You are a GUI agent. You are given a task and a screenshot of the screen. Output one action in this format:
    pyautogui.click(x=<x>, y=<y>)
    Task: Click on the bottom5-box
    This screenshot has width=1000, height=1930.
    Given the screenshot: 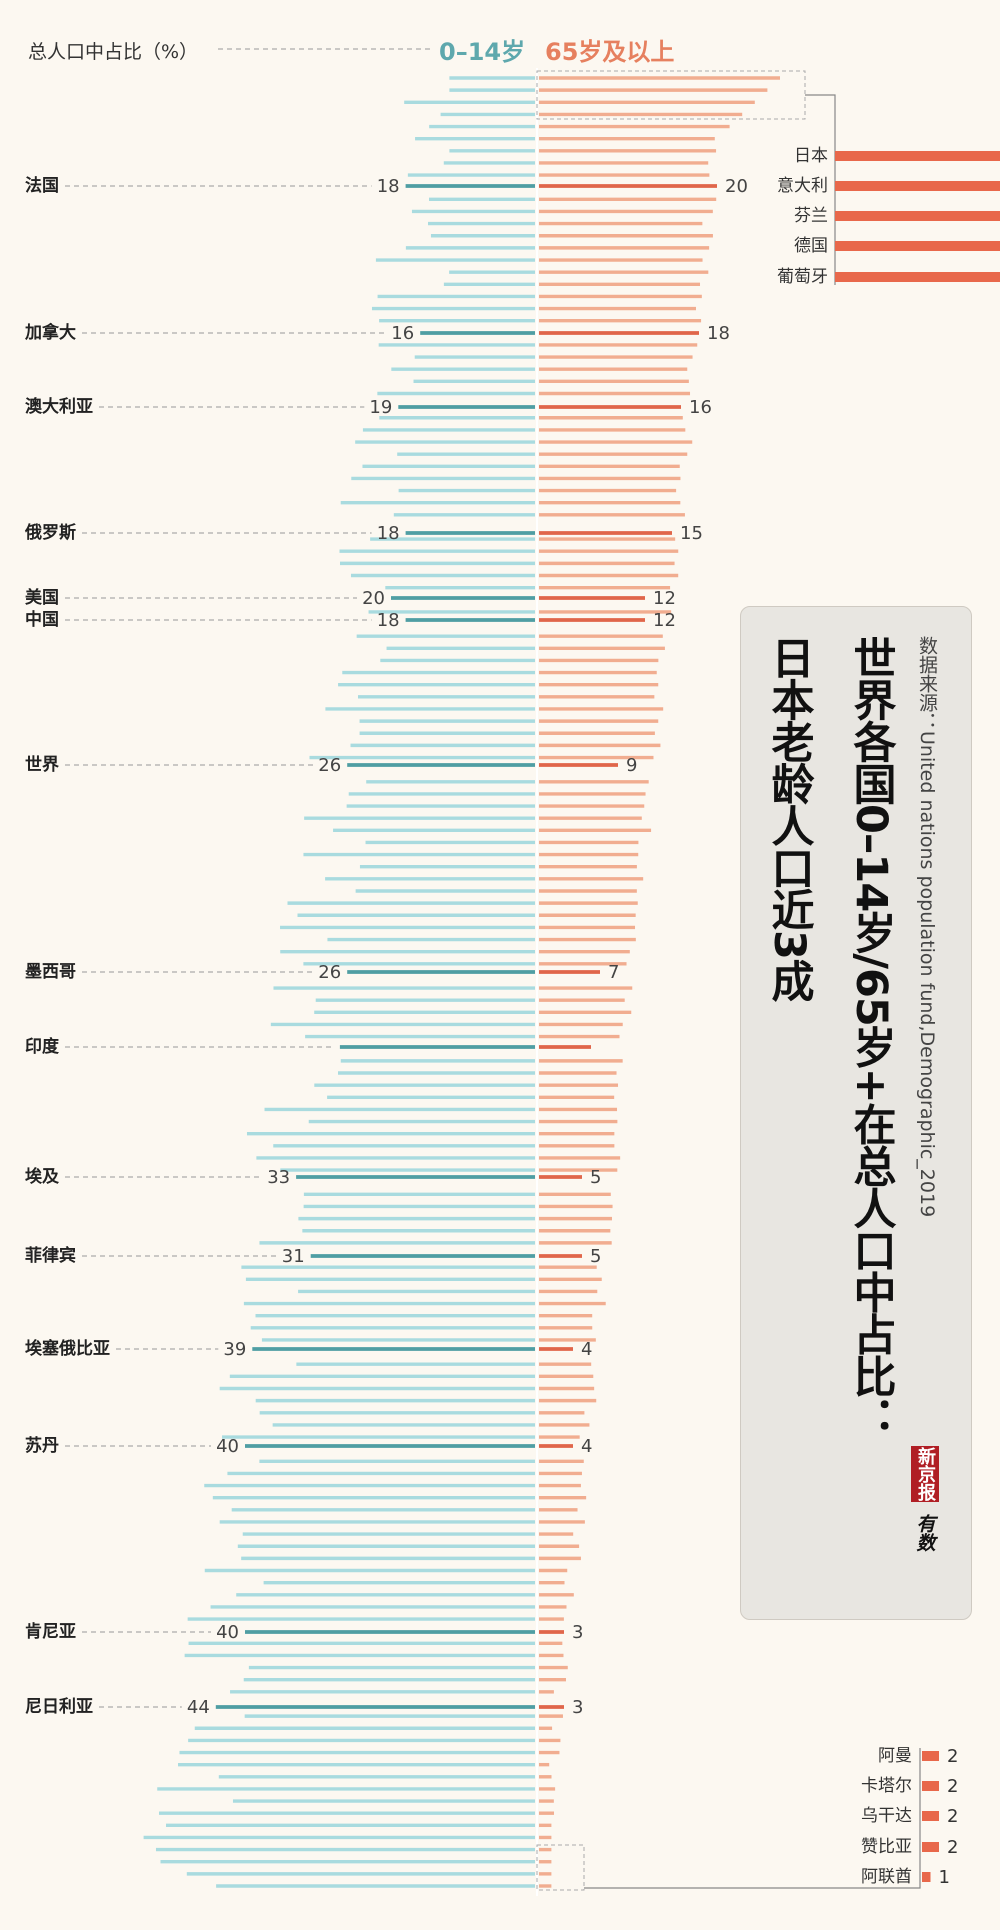 What is the action you would take?
    pyautogui.click(x=560, y=1867)
    